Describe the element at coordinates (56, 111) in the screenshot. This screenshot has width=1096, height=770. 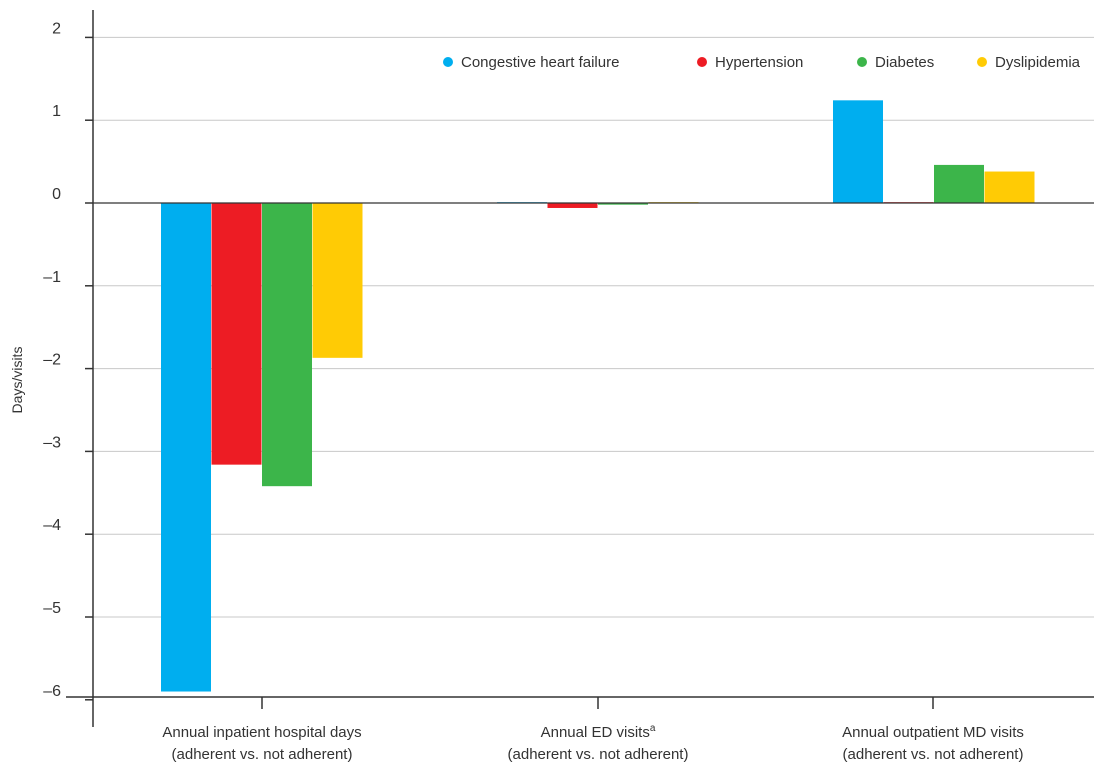
I see `y-tick-label: 1` at that location.